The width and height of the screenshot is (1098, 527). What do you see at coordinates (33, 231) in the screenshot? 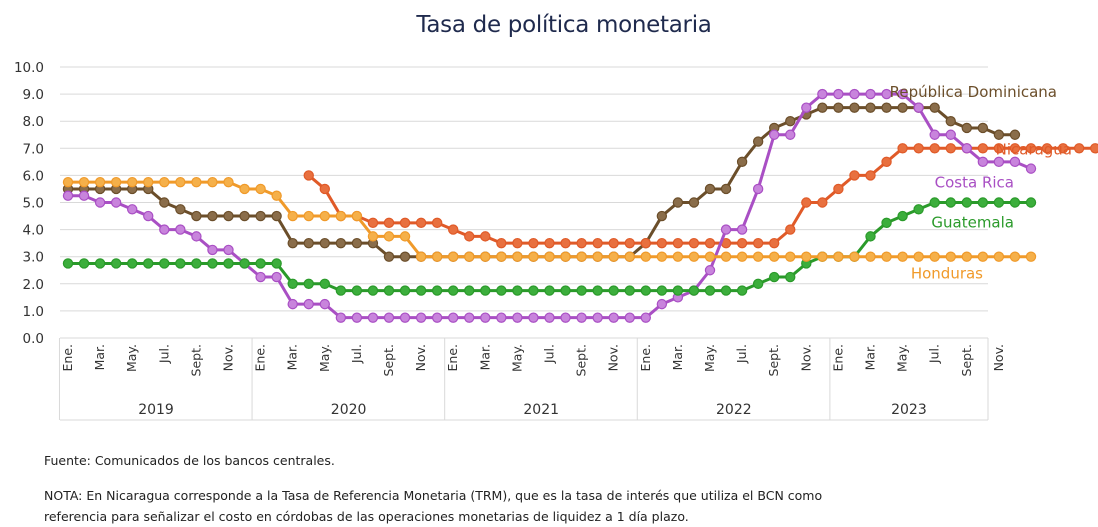
I see `y-tick-label: 4.0` at bounding box center [33, 231].